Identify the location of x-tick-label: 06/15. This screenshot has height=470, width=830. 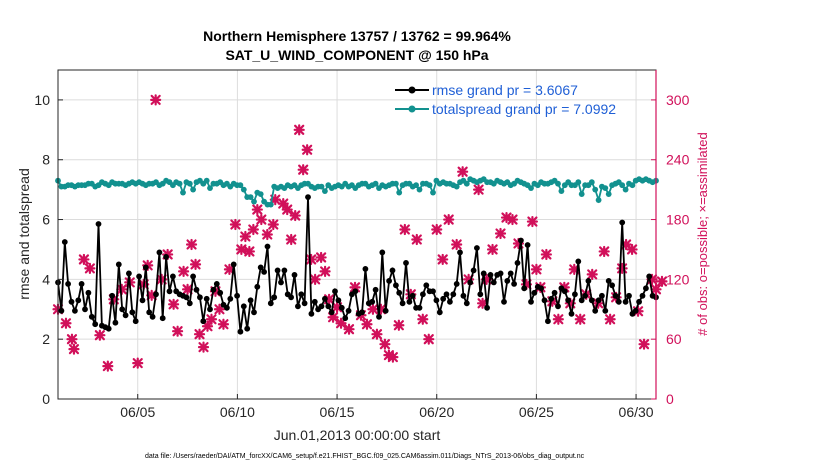
(337, 412).